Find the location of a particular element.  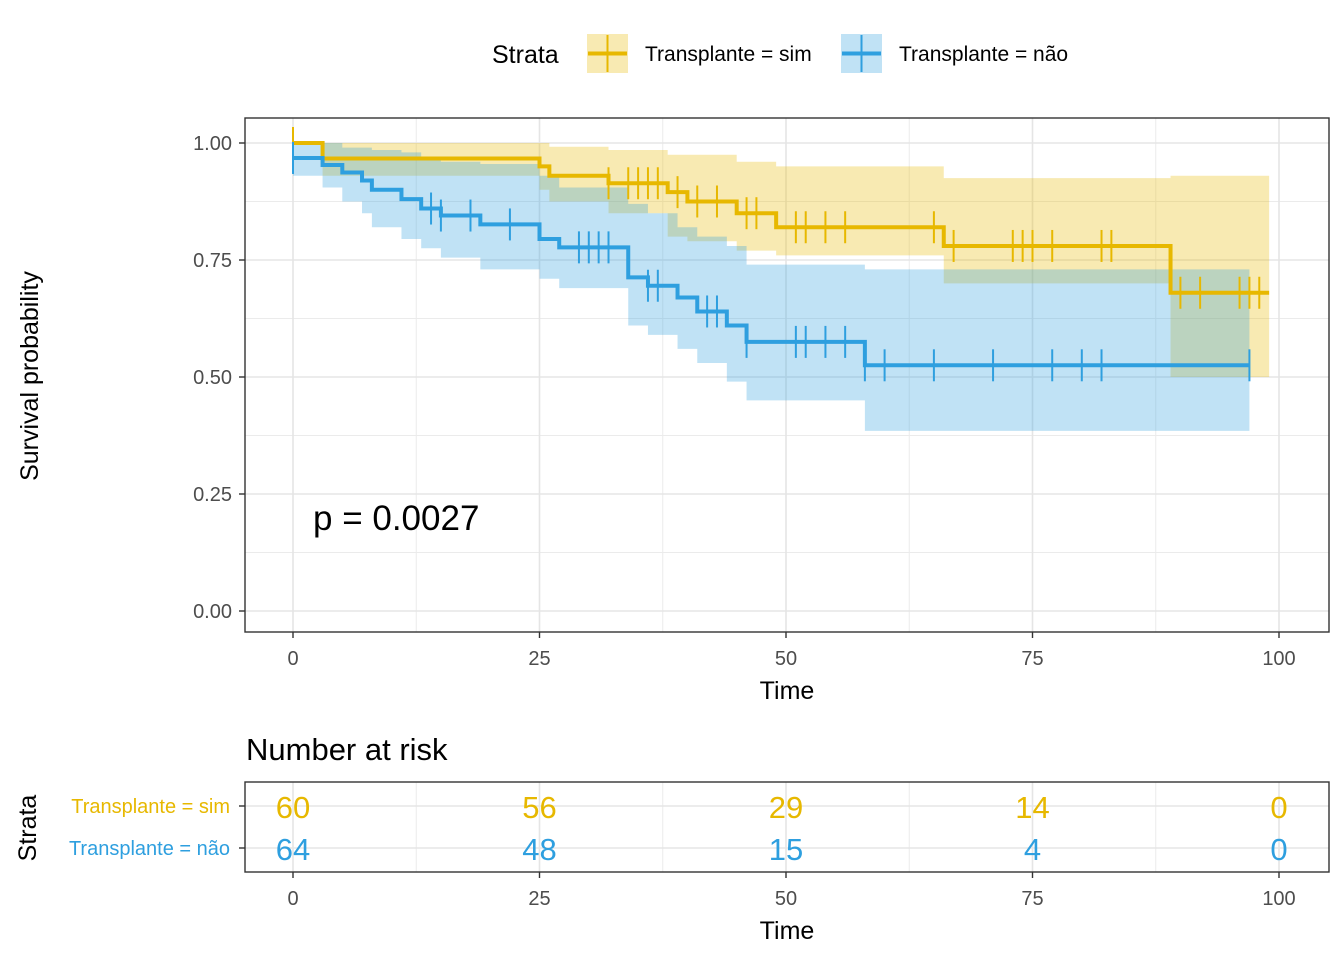

risk-x-axis-title: Time is located at coordinates (787, 931).